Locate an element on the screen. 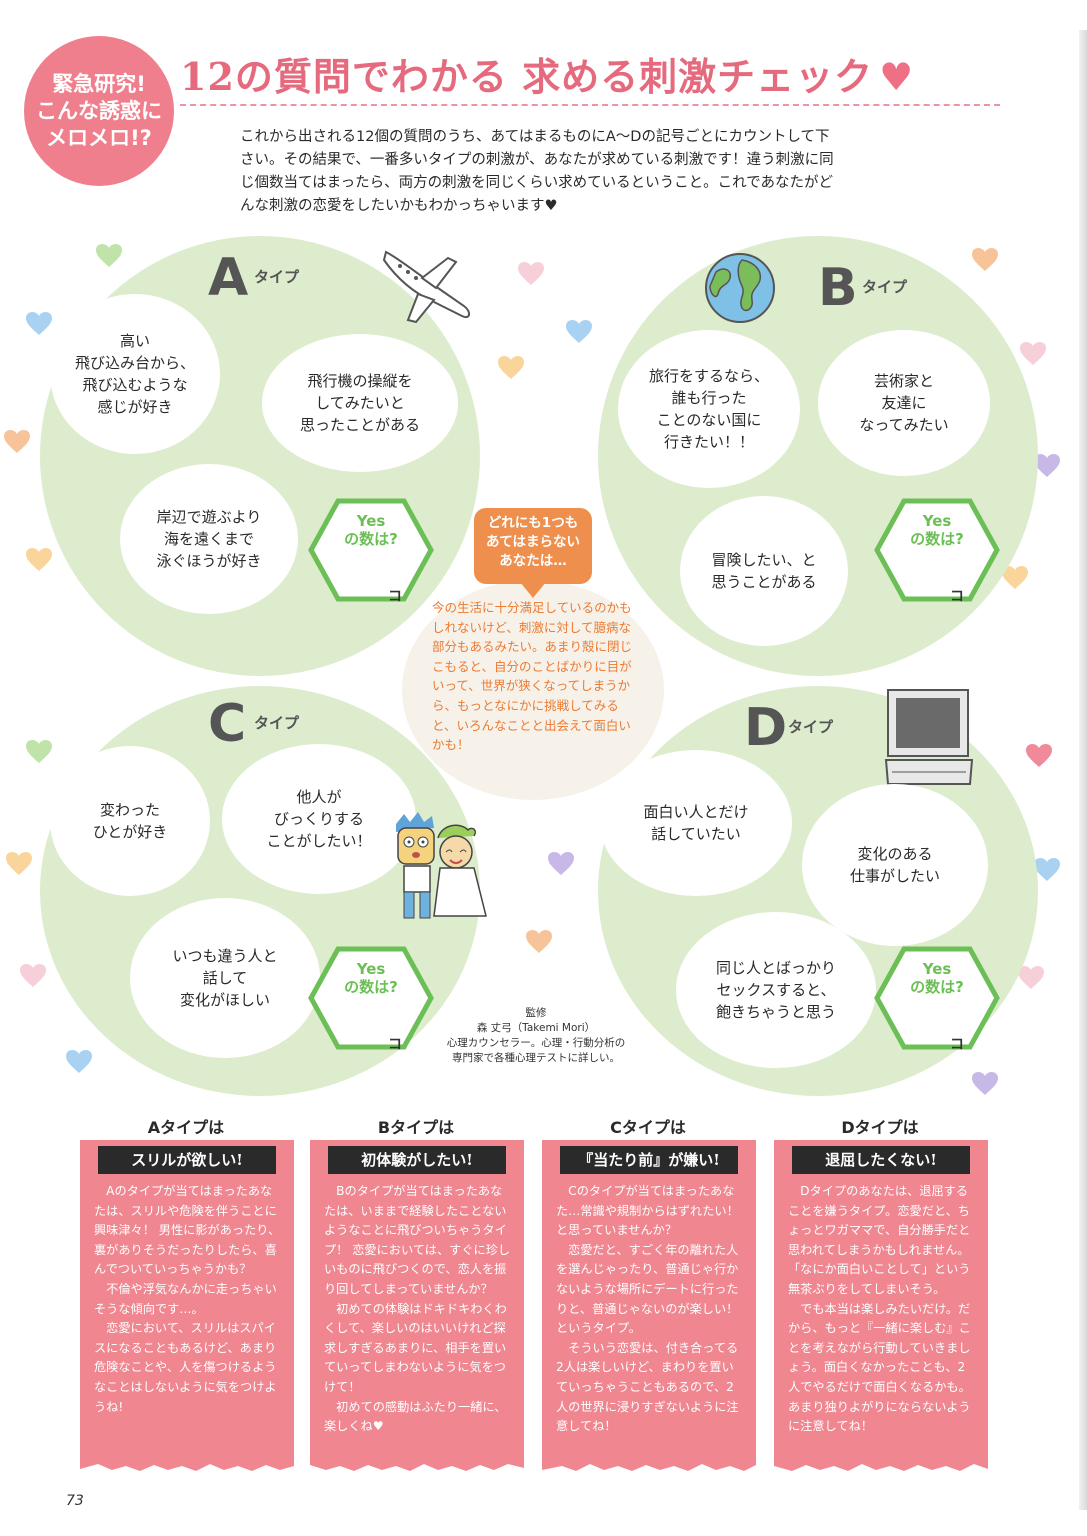  page-number: 73 is located at coordinates (75, 1501).